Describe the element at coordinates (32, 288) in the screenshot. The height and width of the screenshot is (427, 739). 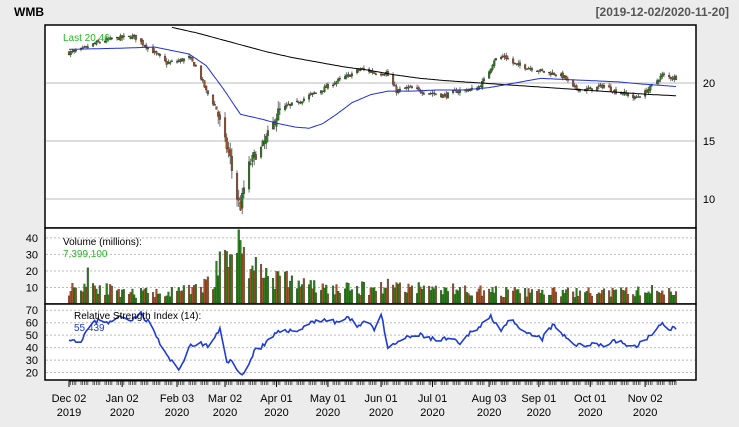
I see `volume-tick-label: 10` at that location.